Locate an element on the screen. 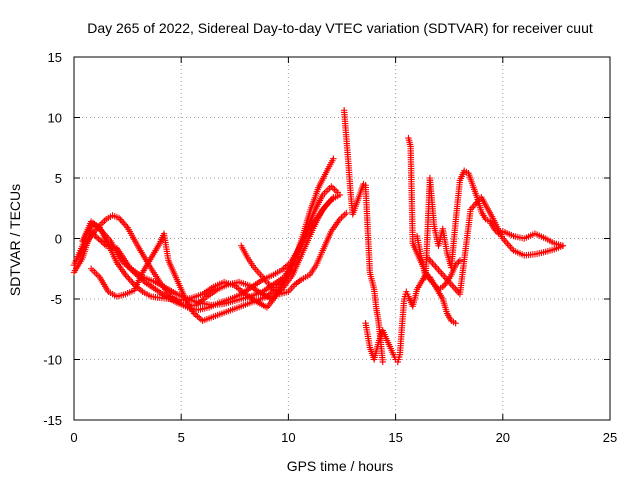 The width and height of the screenshot is (640, 480). x-tick-label: 15 is located at coordinates (395, 437).